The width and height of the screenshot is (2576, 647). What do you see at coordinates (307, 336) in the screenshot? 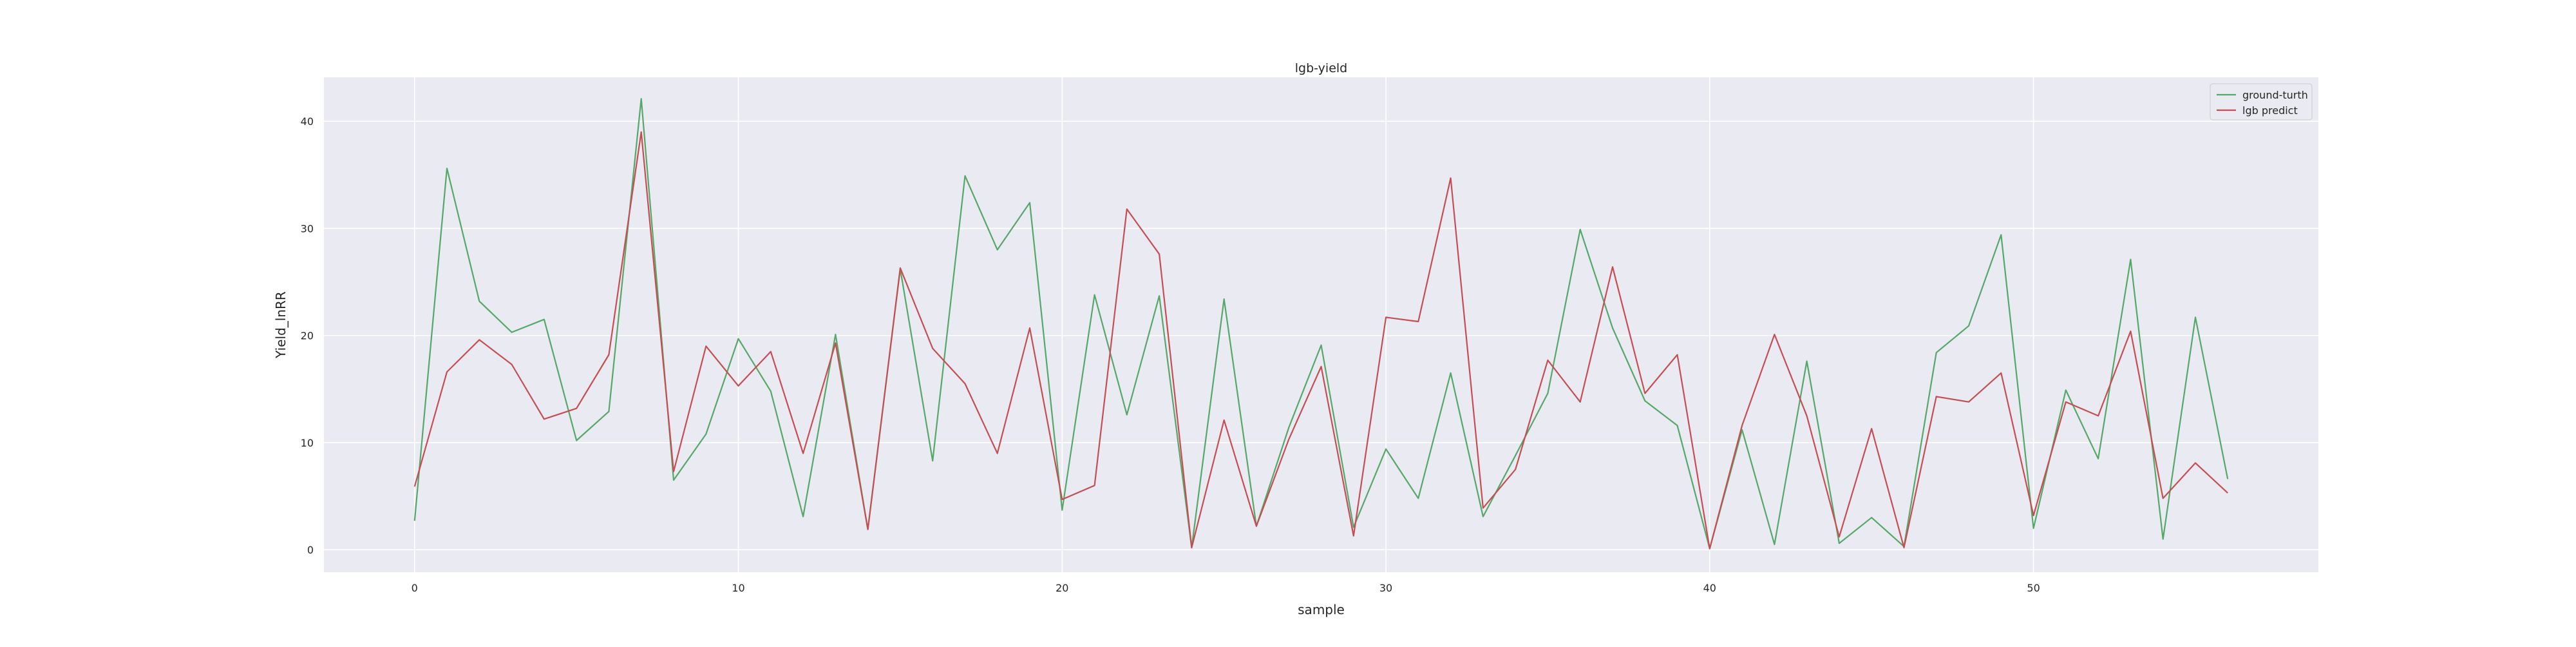
I see `y-tick-label: 20` at bounding box center [307, 336].